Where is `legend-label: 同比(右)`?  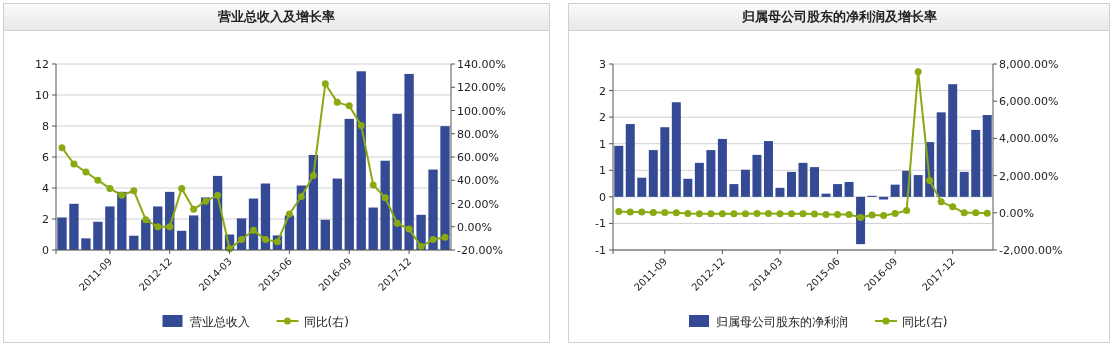 legend-label: 同比(右) is located at coordinates (326, 322).